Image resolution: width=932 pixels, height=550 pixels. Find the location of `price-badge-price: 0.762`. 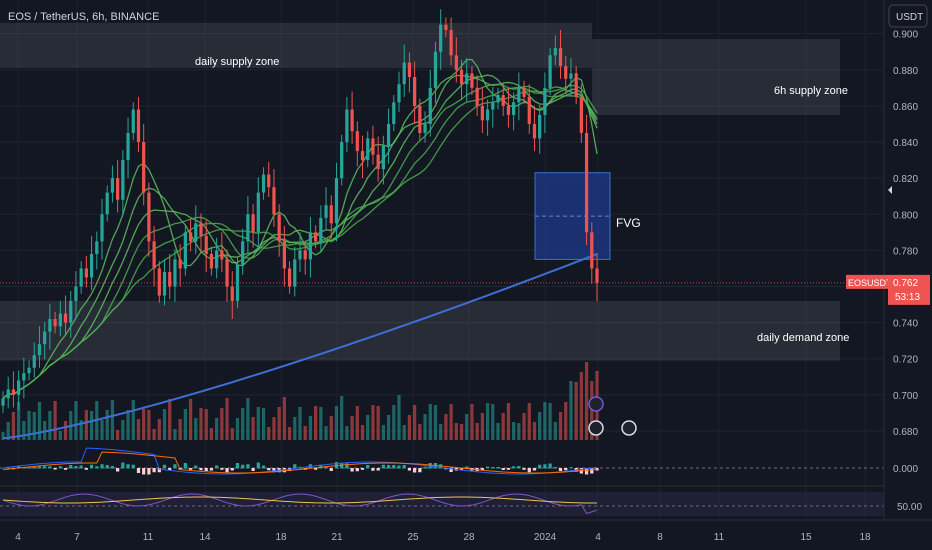

price-badge-price: 0.762 is located at coordinates (905, 283).